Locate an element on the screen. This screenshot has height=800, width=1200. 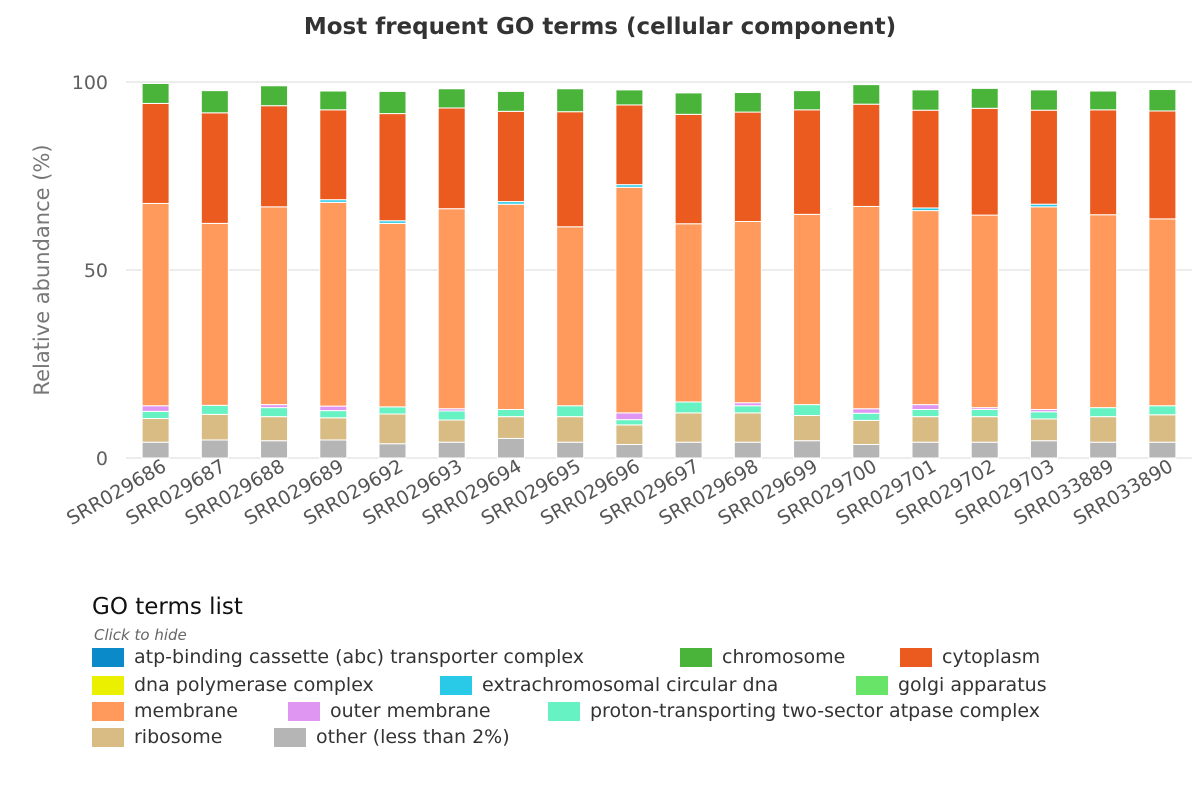
legend-item: membrane is located at coordinates (165, 711).